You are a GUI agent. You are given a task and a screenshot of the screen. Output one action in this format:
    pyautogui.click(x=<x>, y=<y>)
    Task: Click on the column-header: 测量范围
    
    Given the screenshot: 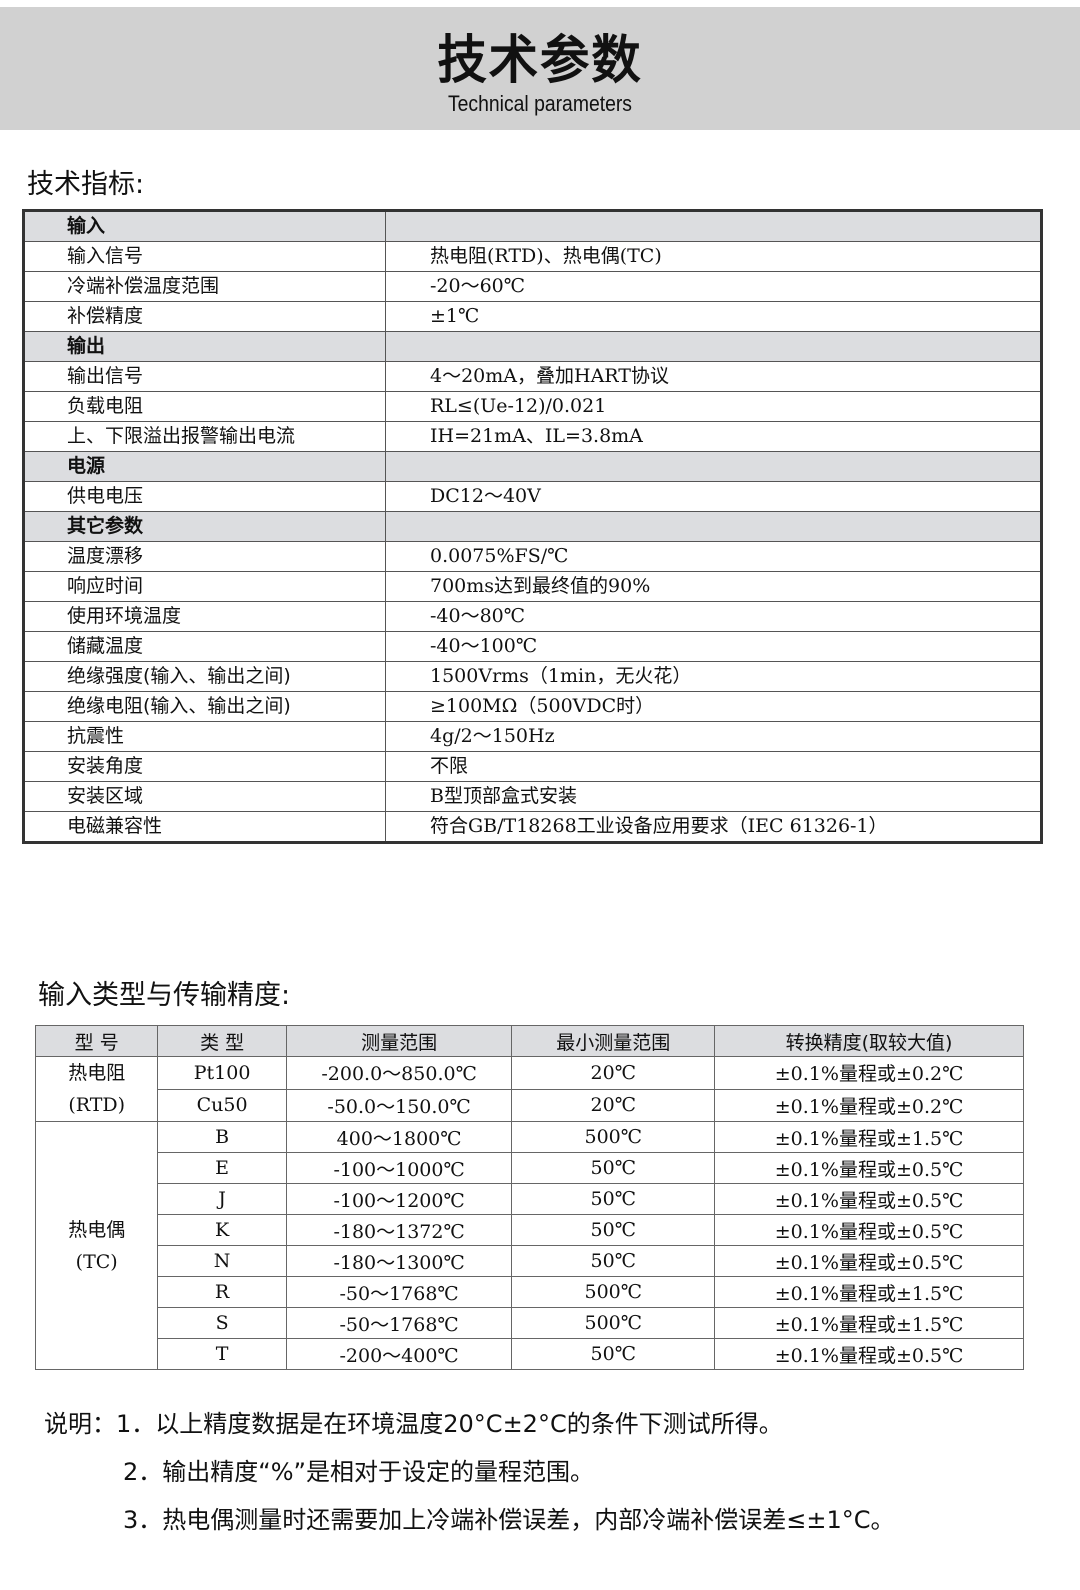 What is the action you would take?
    pyautogui.click(x=399, y=1041)
    